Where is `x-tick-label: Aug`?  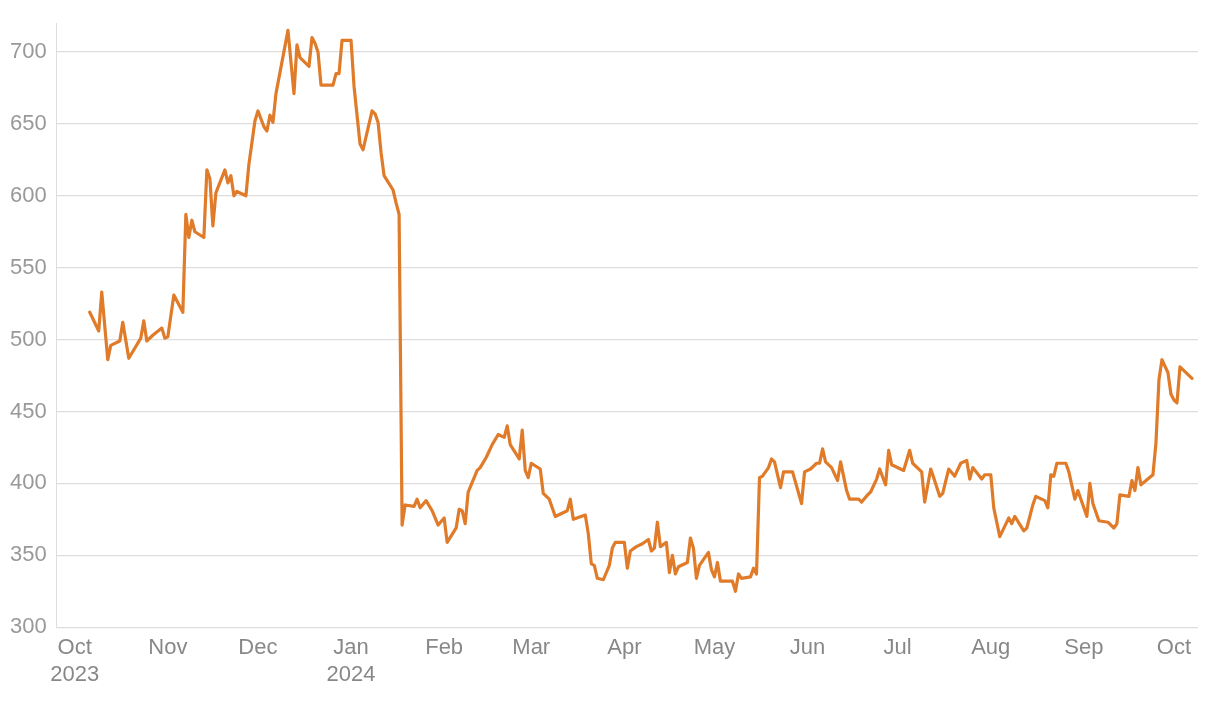 x-tick-label: Aug is located at coordinates (991, 647).